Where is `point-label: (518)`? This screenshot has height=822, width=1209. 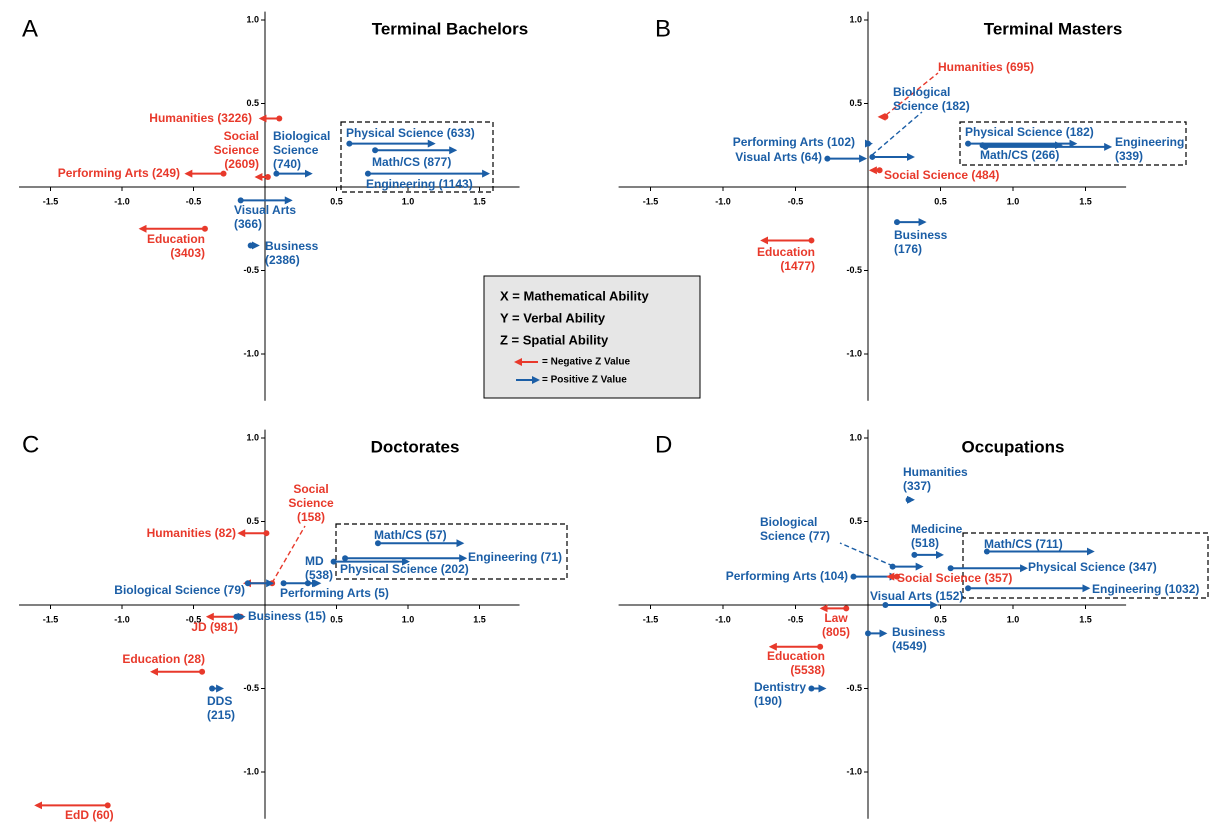
point-label: (518) is located at coordinates (925, 543).